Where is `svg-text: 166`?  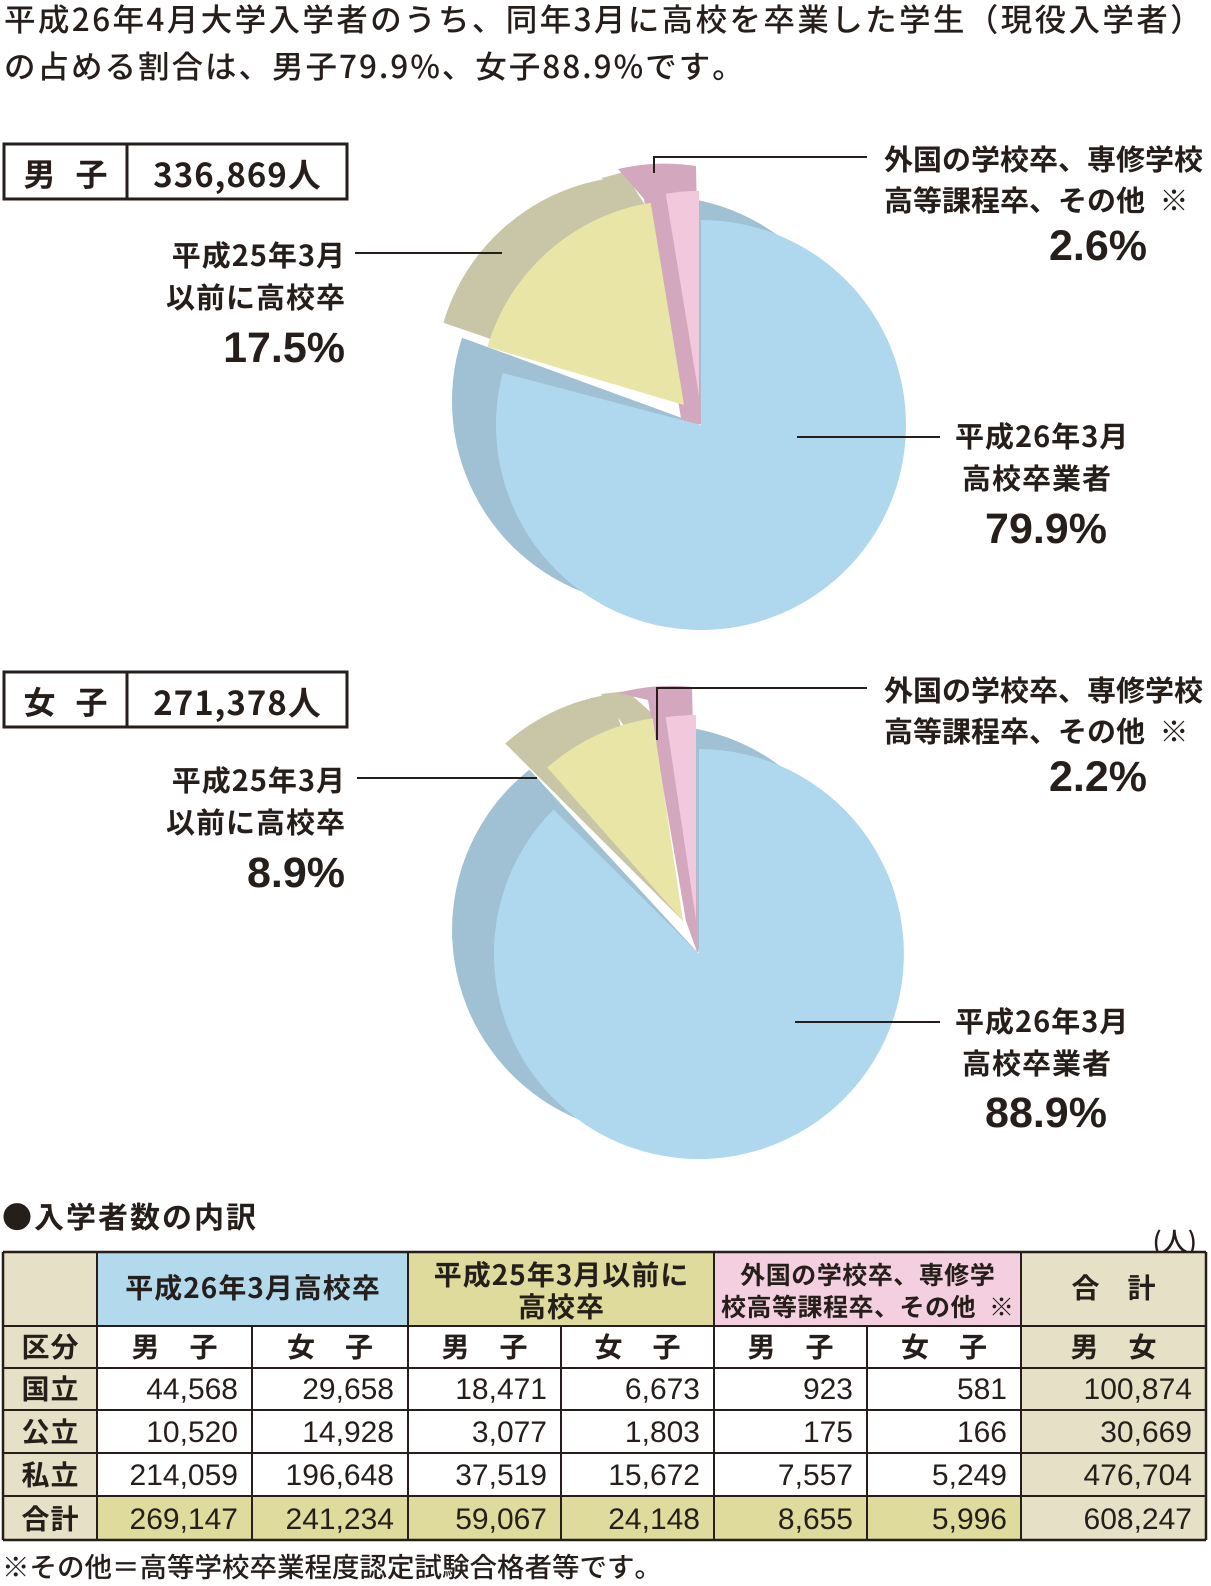 svg-text: 166 is located at coordinates (982, 1432).